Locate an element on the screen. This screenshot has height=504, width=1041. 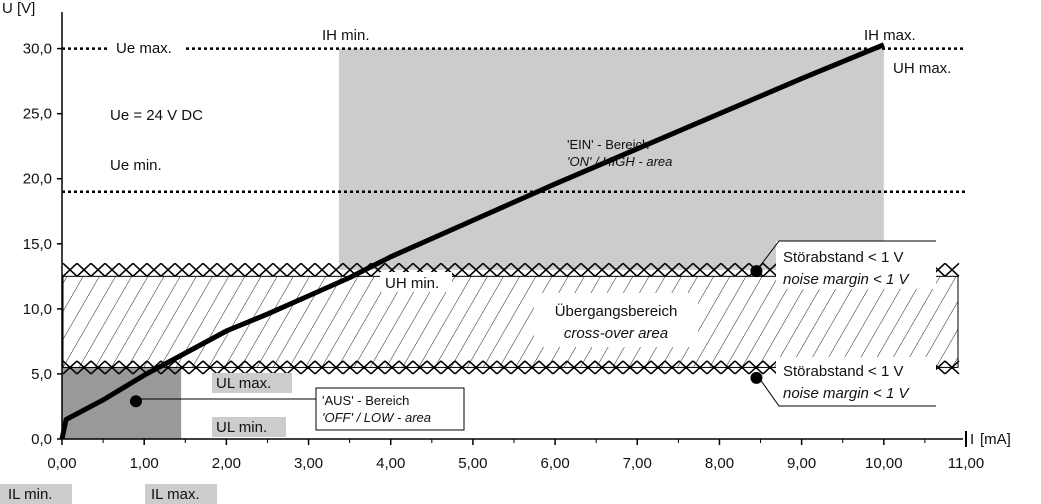
marker-aus is located at coordinates (135, 401).